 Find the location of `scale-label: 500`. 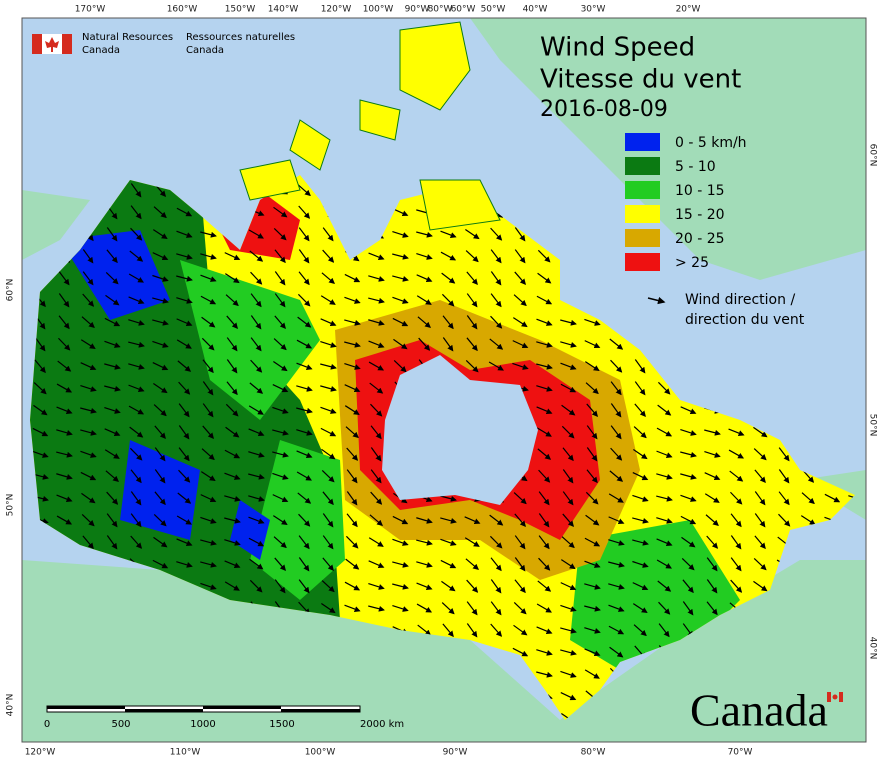

scale-label: 500 is located at coordinates (120, 724).